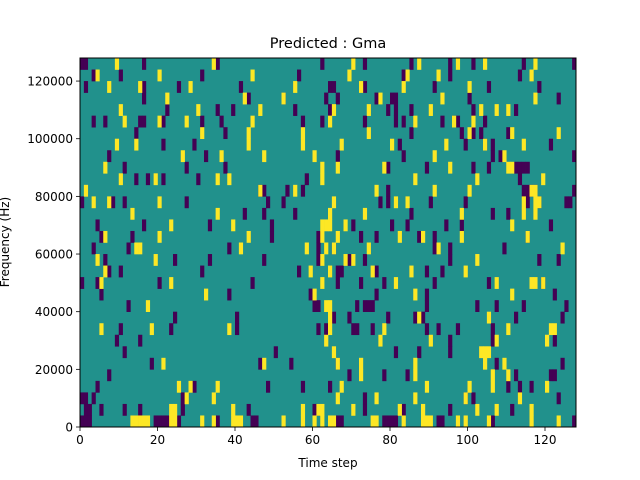 The width and height of the screenshot is (640, 480). Describe the element at coordinates (54, 255) in the screenshot. I see `y-tick-label: 60000` at that location.